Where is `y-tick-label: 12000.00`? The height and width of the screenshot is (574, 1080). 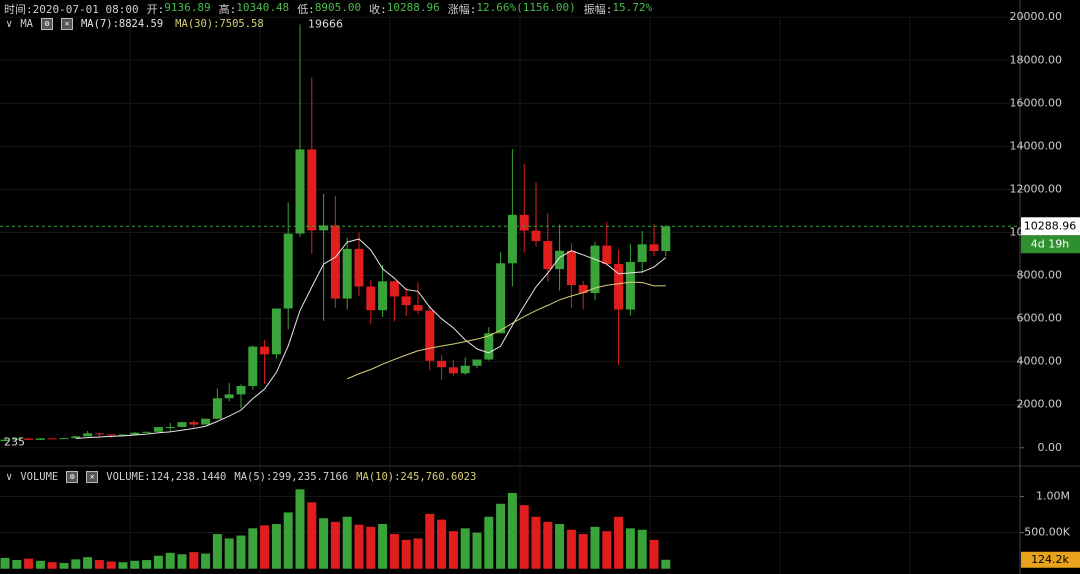
y-tick-label: 12000.00 is located at coordinates (1036, 188).